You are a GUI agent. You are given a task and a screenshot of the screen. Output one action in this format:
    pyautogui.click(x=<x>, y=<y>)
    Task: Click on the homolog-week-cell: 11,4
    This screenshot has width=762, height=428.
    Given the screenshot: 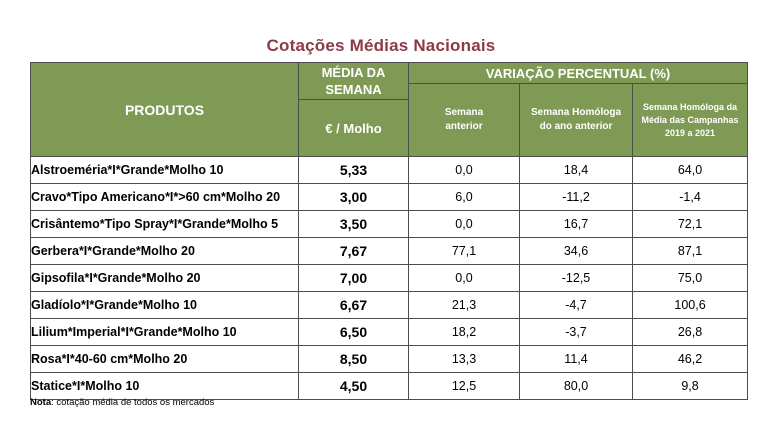 What is the action you would take?
    pyautogui.click(x=576, y=359)
    